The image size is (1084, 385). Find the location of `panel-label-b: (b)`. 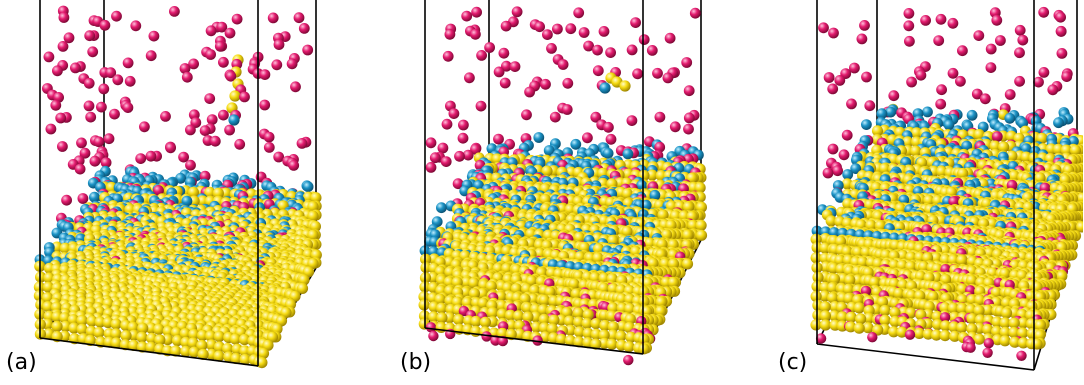

panel-label-b: (b) is located at coordinates (416, 362).